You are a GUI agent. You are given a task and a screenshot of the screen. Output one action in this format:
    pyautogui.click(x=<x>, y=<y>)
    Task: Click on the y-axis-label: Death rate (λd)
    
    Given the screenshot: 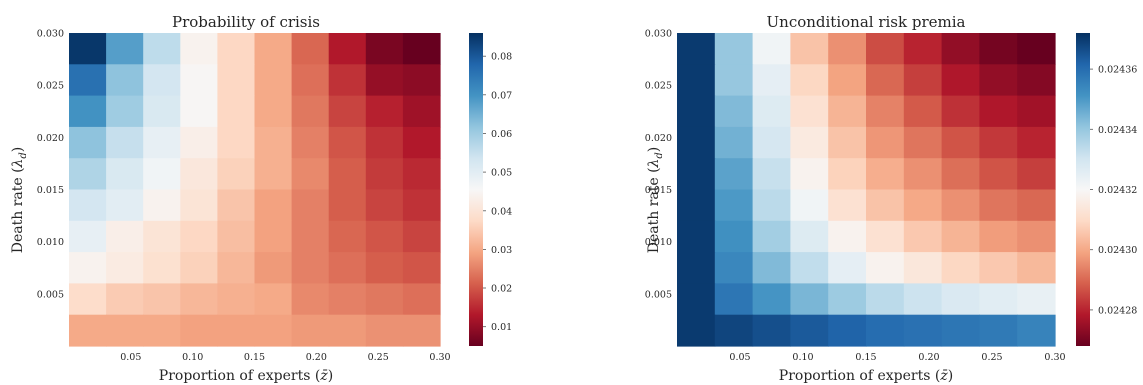 What is the action you would take?
    pyautogui.click(x=19, y=200)
    